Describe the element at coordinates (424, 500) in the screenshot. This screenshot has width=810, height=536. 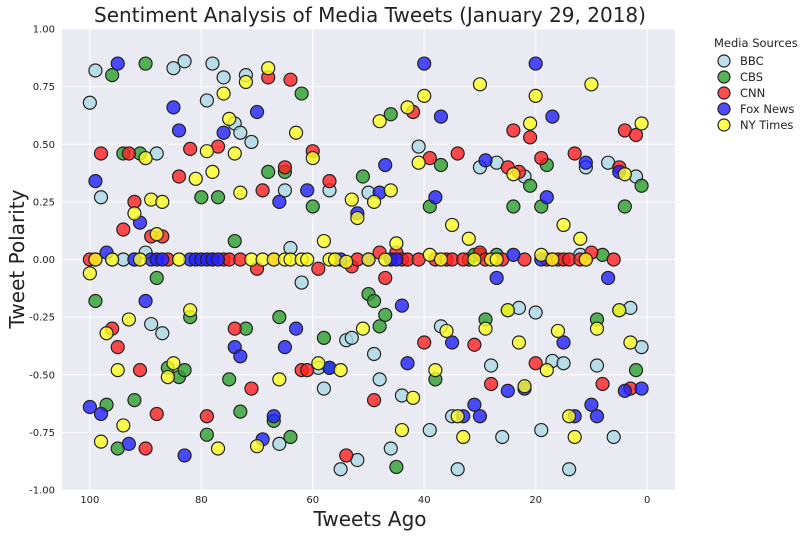
I see `x-tick-label: 40` at that location.